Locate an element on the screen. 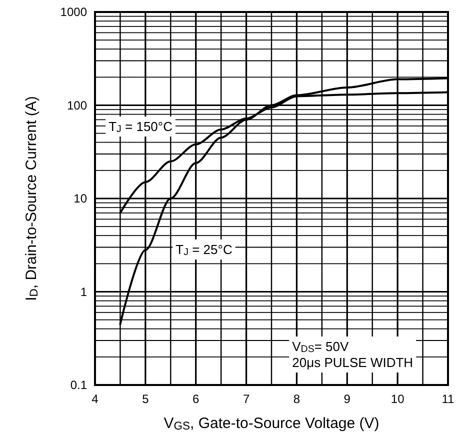  x-tick-label: 4 is located at coordinates (95, 399).